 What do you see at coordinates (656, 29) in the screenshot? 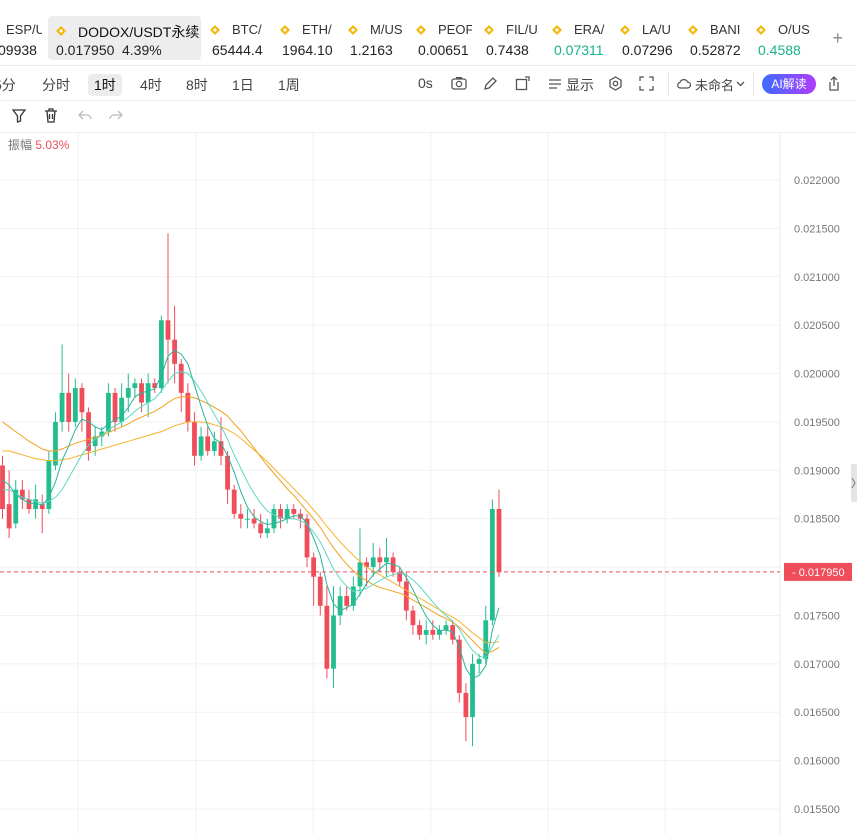
I see `tab-symbol: LA/U` at bounding box center [656, 29].